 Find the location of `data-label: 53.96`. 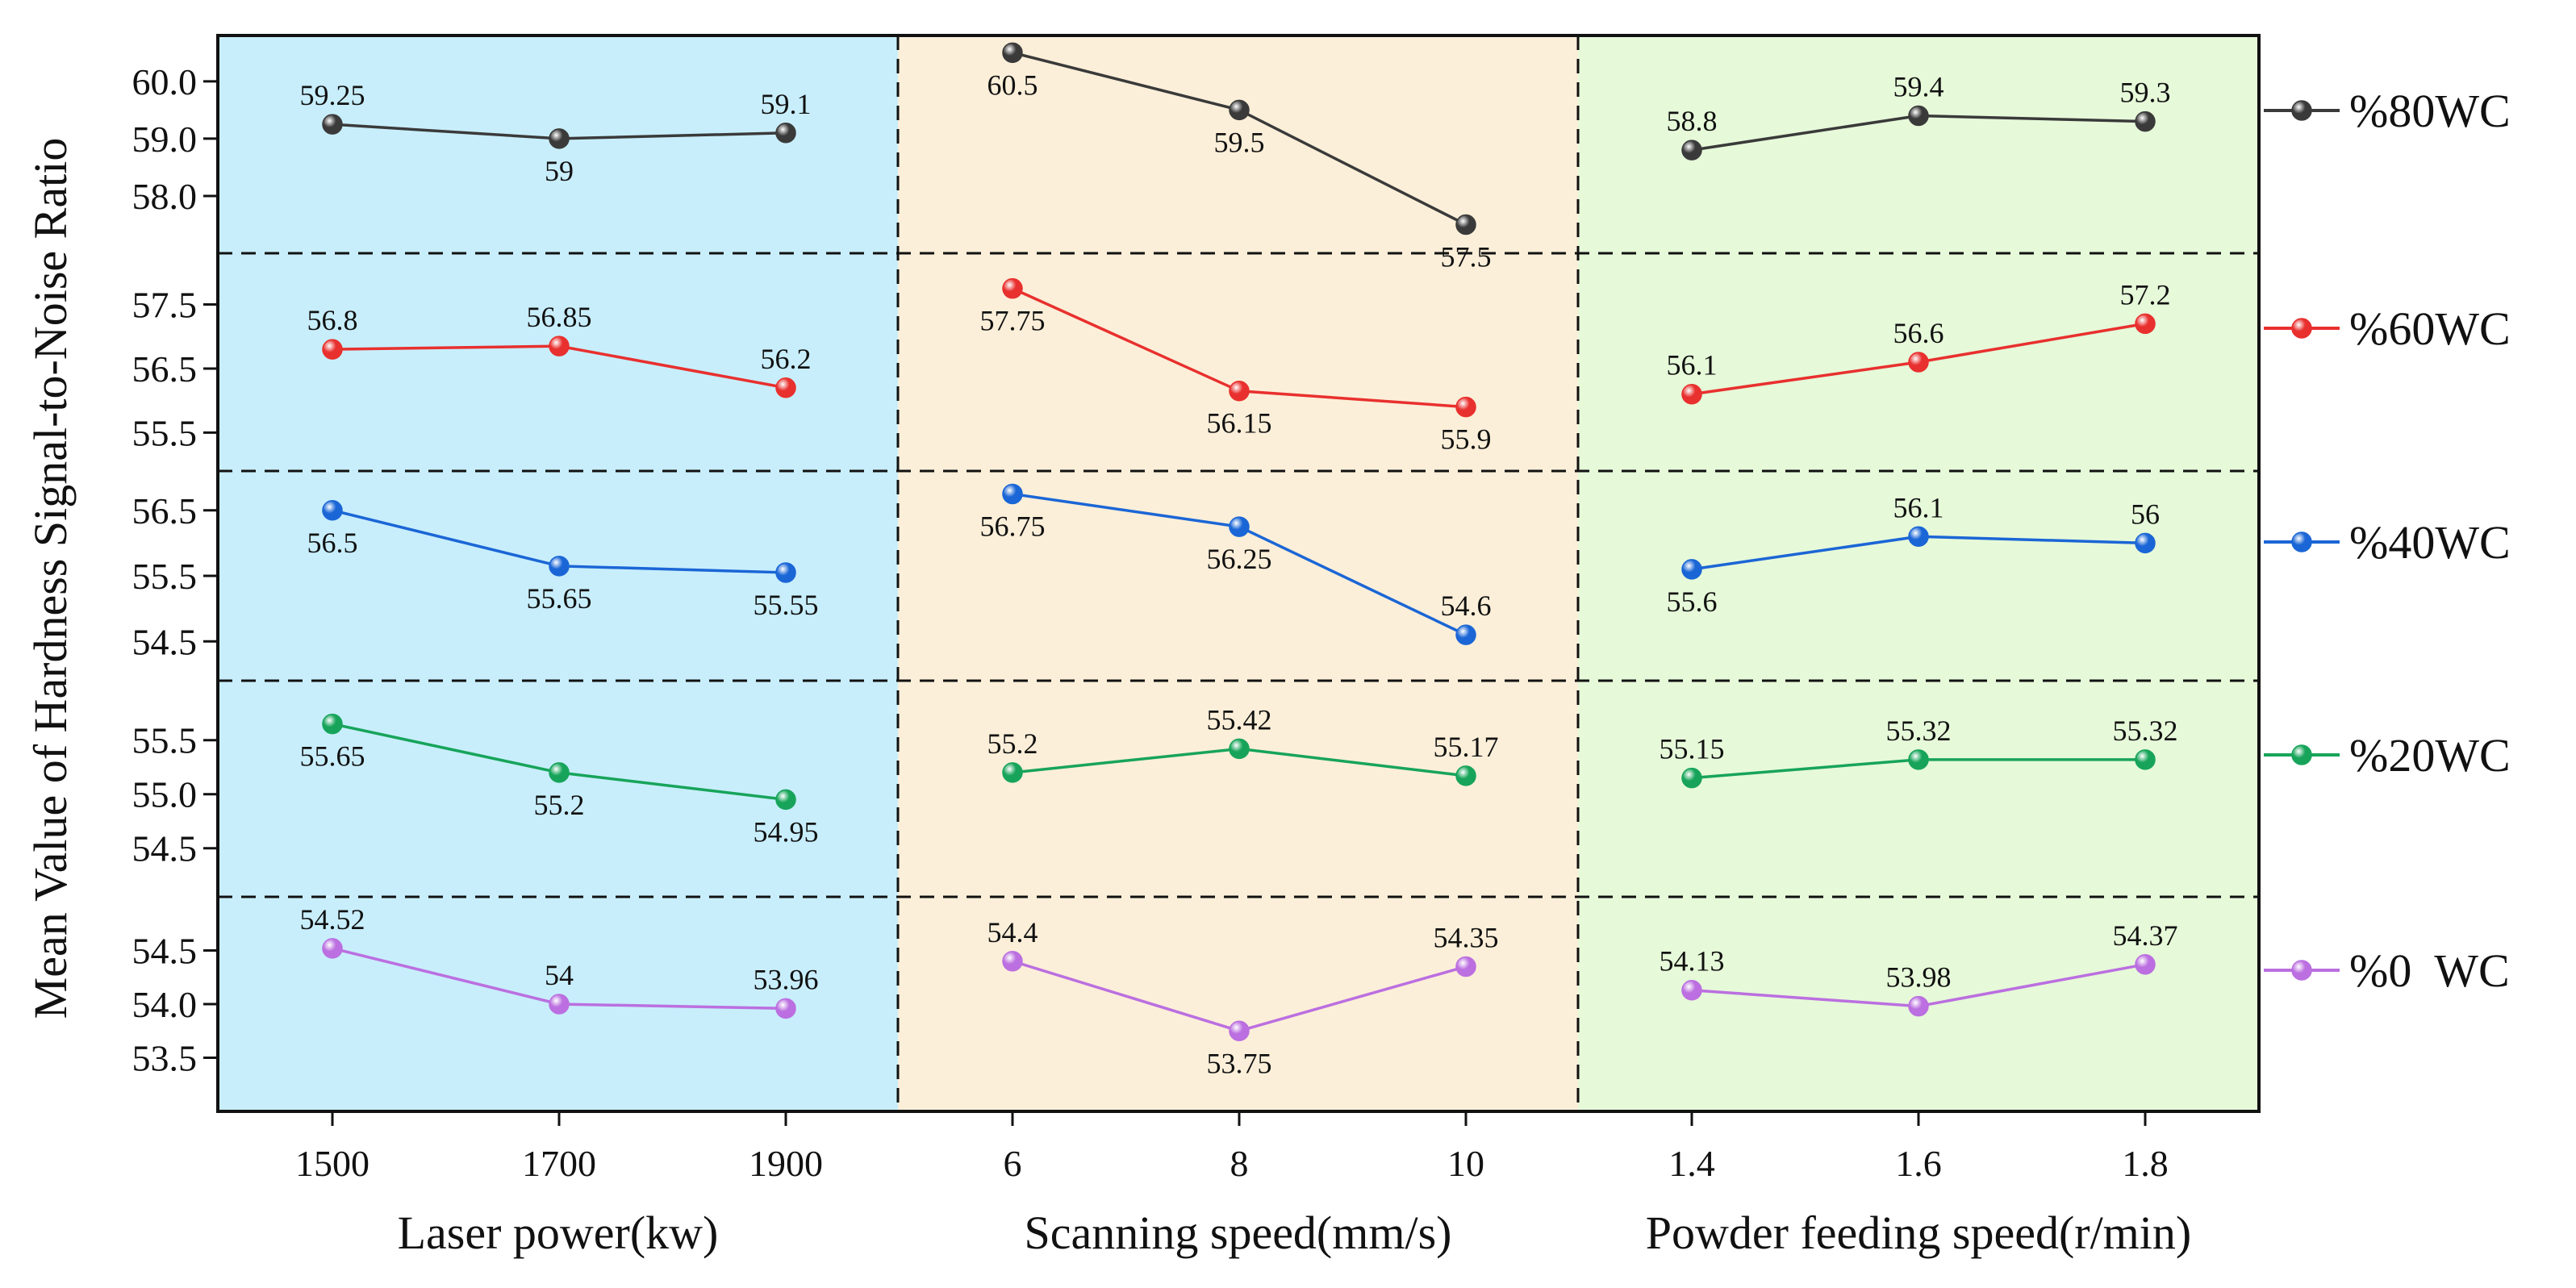

data-label: 53.96 is located at coordinates (786, 979).